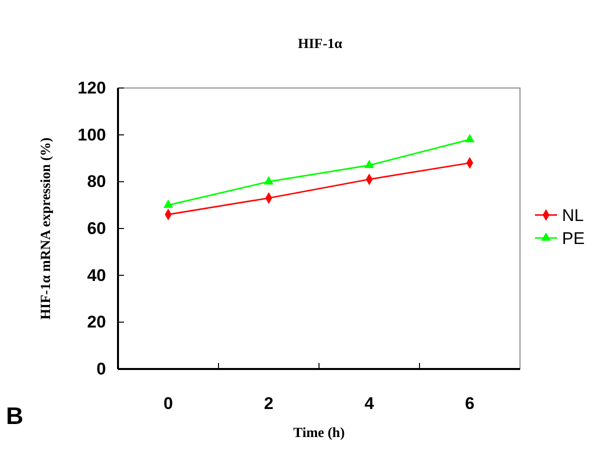 This screenshot has width=613, height=459. I want to click on y-tick-label: 0, so click(101, 368).